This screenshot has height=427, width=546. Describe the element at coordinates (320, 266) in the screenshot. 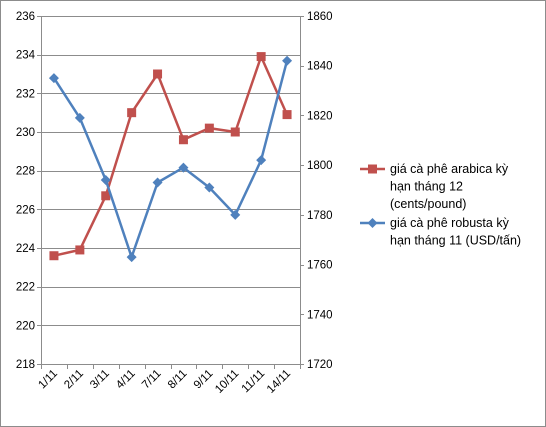

I see `right-tick-label: 1760` at that location.